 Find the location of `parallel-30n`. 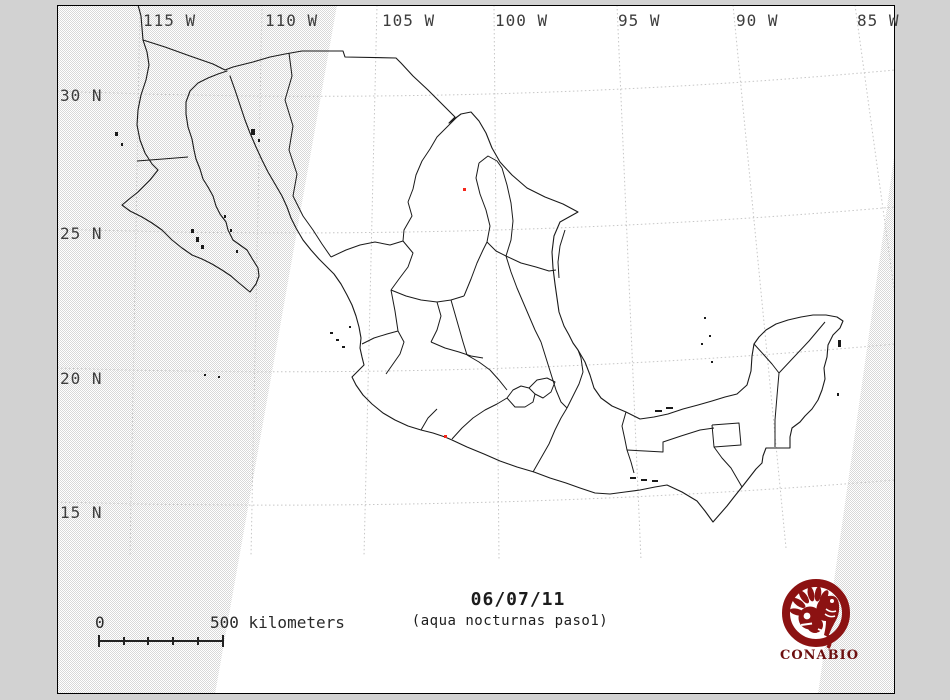

parallel-30n is located at coordinates (476, 83).